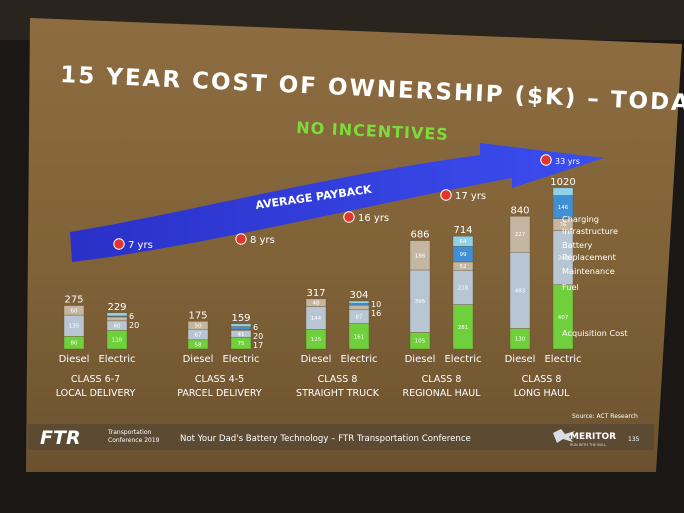 The width and height of the screenshot is (684, 513). I want to click on bar-total-label: 714, so click(462, 230).